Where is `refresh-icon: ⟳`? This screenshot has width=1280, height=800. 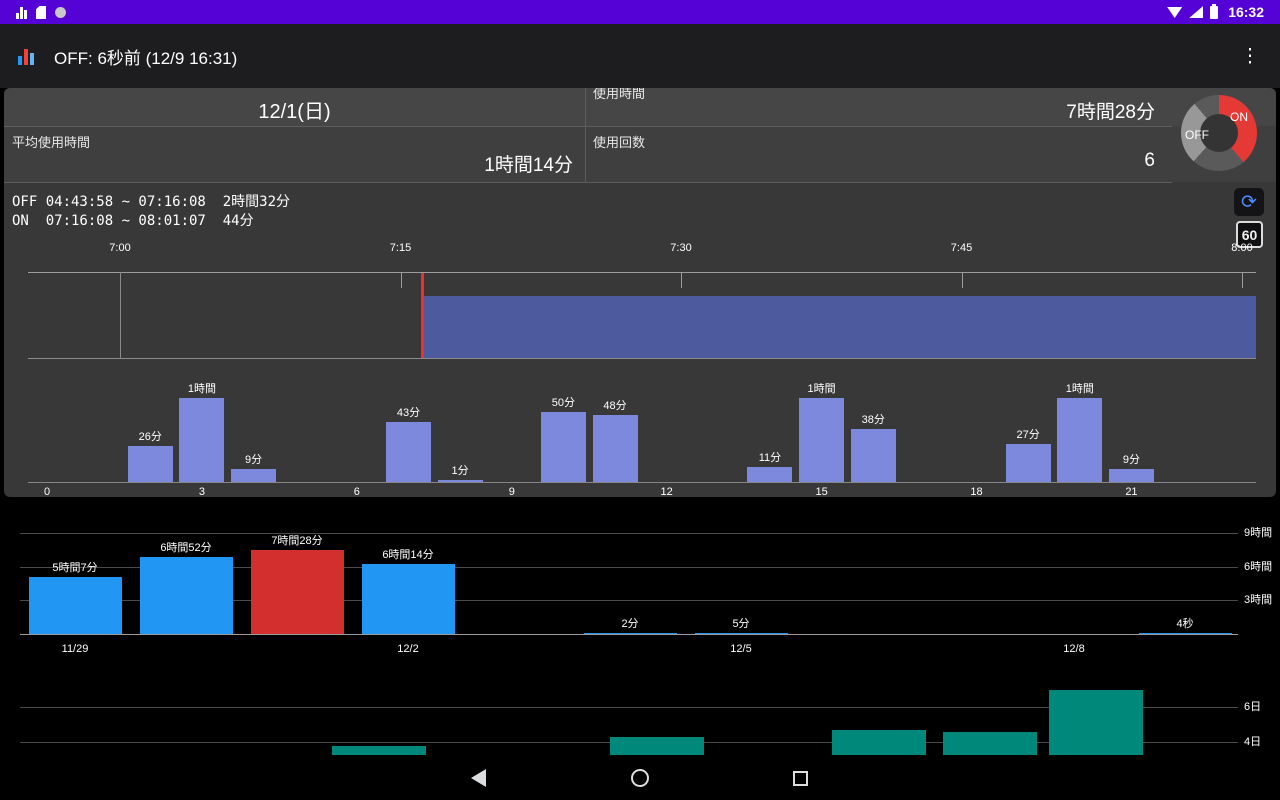 refresh-icon: ⟳ is located at coordinates (1249, 202).